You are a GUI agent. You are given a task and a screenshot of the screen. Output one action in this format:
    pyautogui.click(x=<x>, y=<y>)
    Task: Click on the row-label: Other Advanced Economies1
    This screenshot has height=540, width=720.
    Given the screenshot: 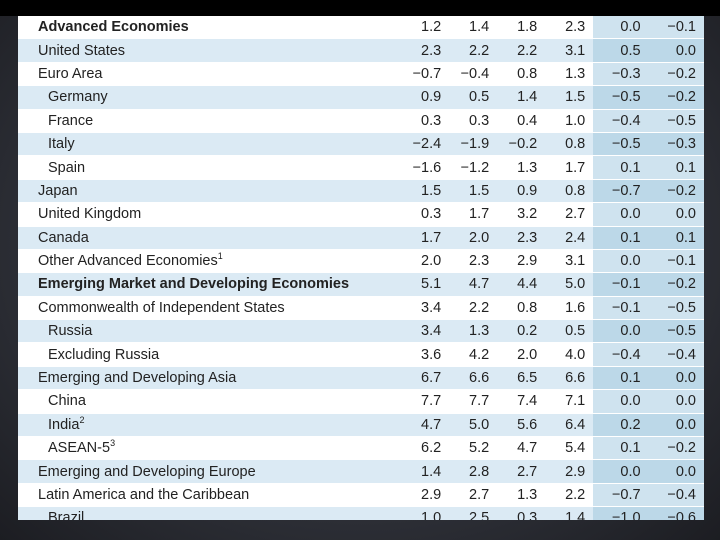 What is the action you would take?
    pyautogui.click(x=210, y=261)
    